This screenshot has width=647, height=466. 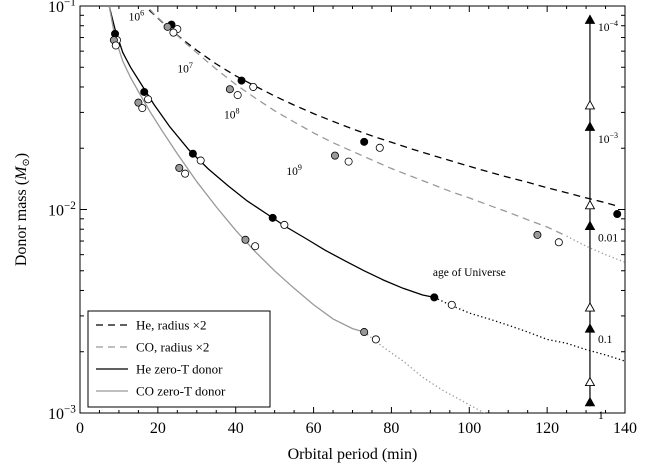 What do you see at coordinates (469, 428) in the screenshot?
I see `x-tick-label: 100` at bounding box center [469, 428].